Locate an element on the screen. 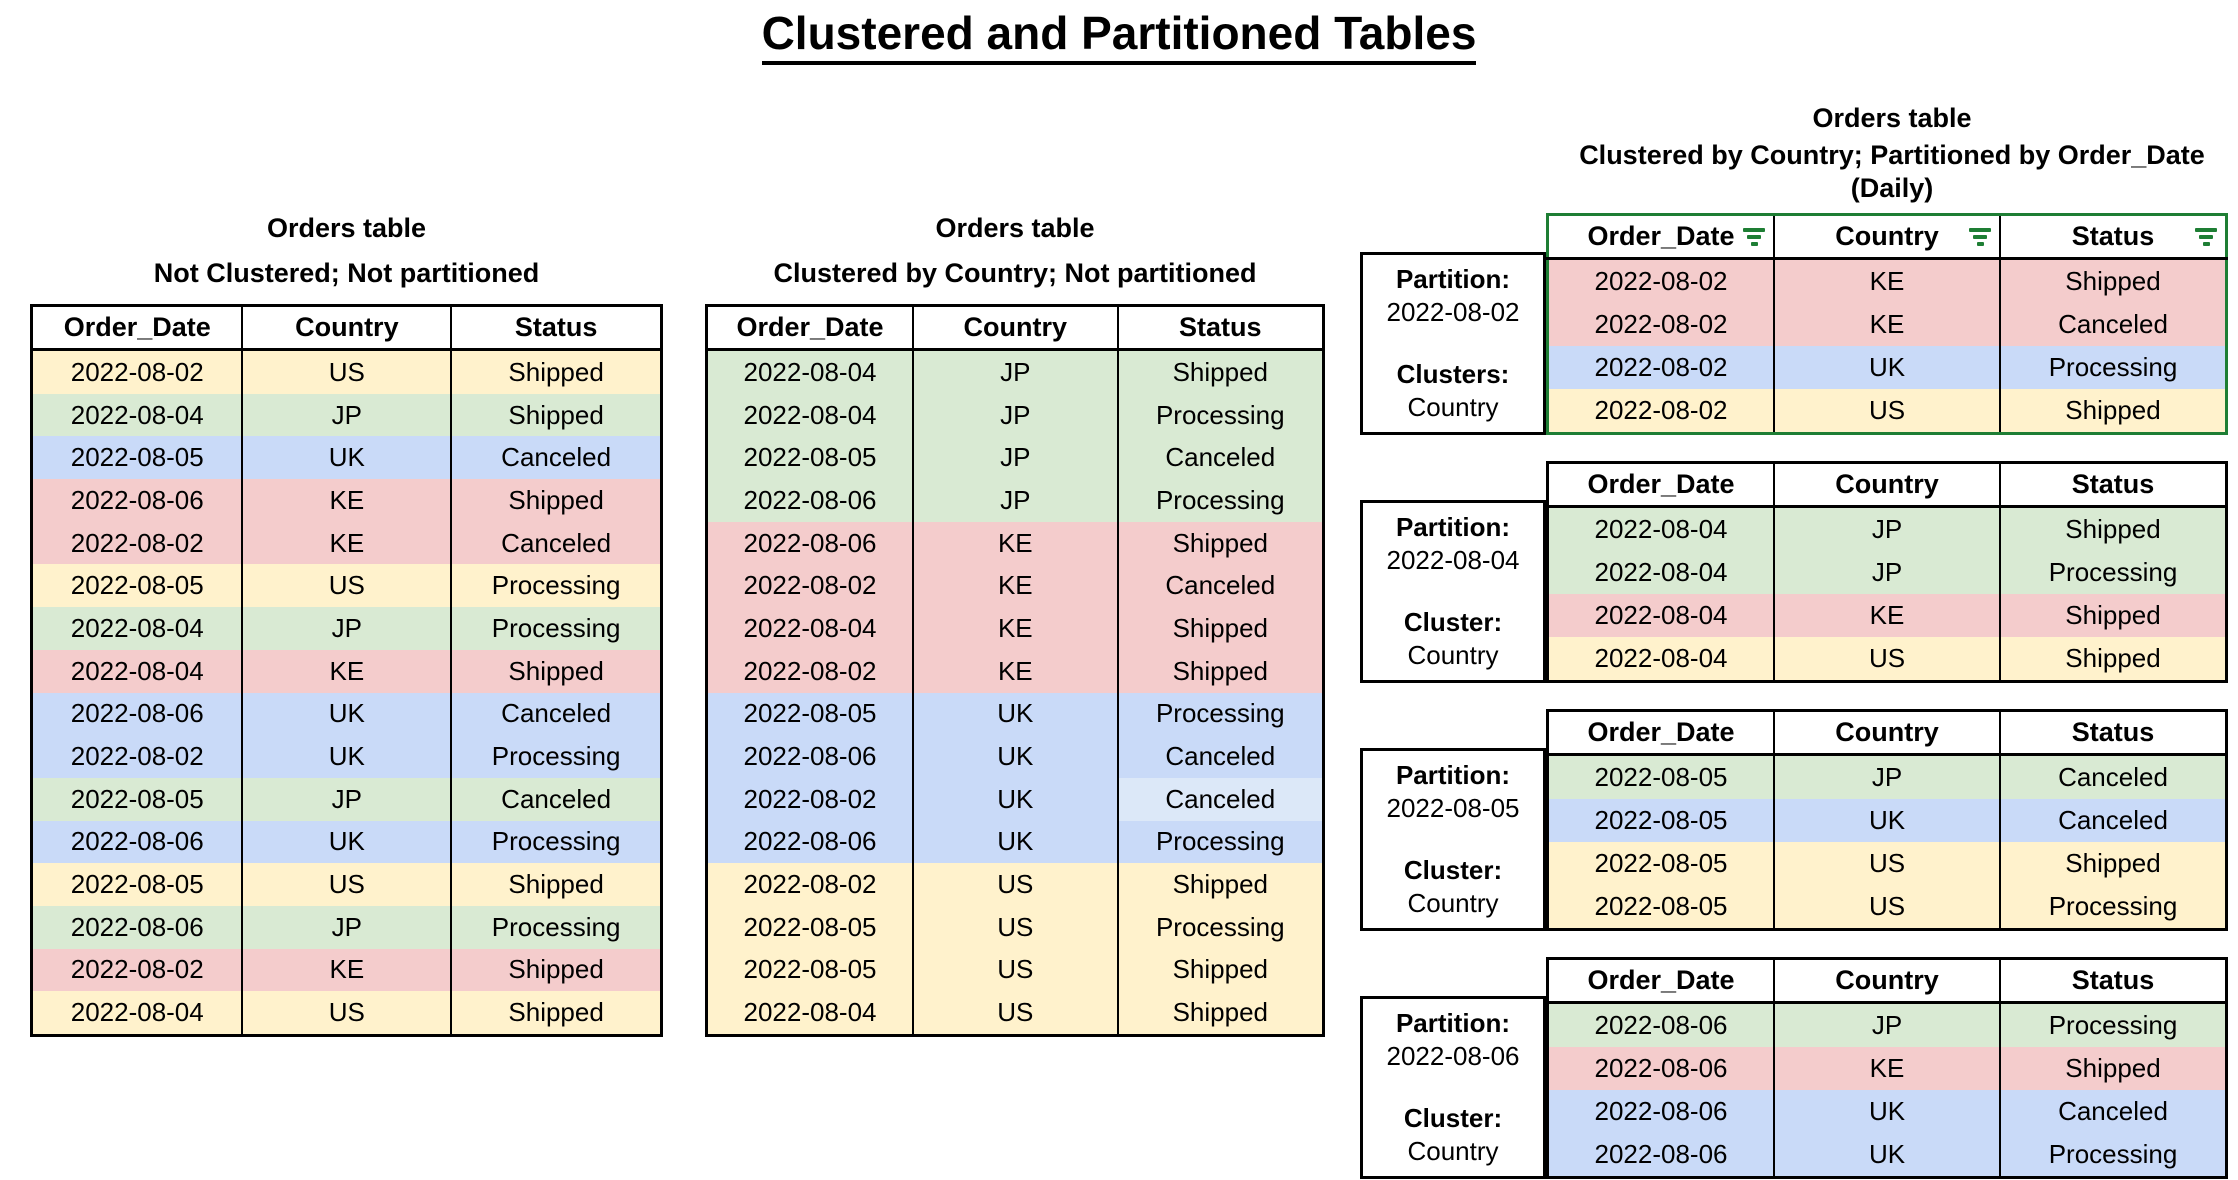 This screenshot has height=1180, width=2238. table-row: 2022-08-04 KE Shipped is located at coordinates (1887, 615).